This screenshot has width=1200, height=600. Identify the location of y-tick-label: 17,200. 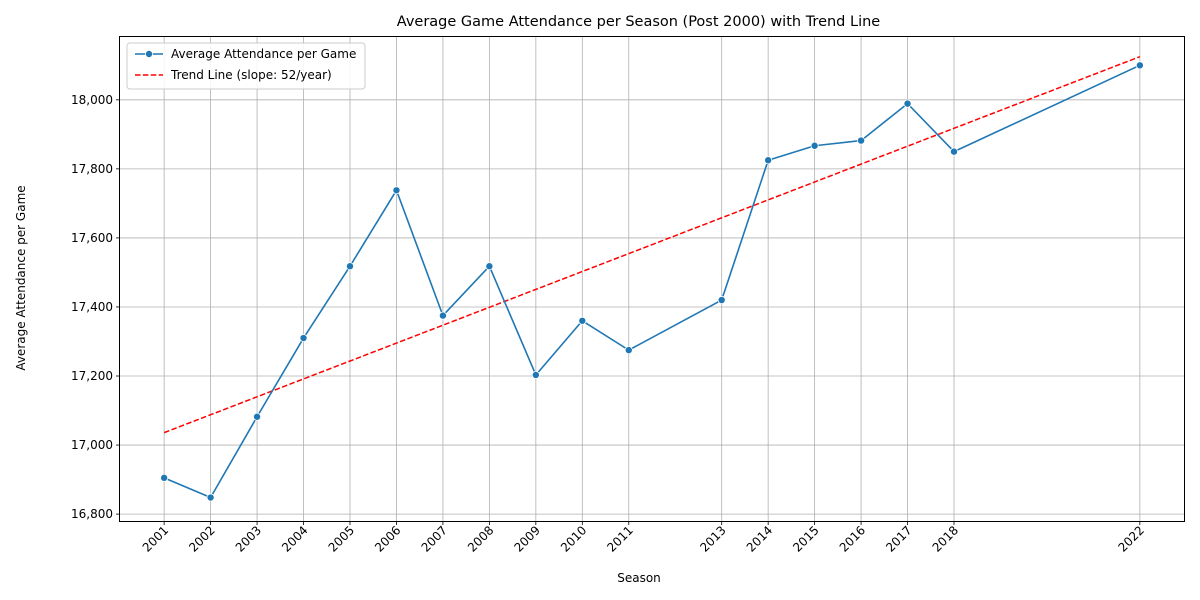
(92, 376).